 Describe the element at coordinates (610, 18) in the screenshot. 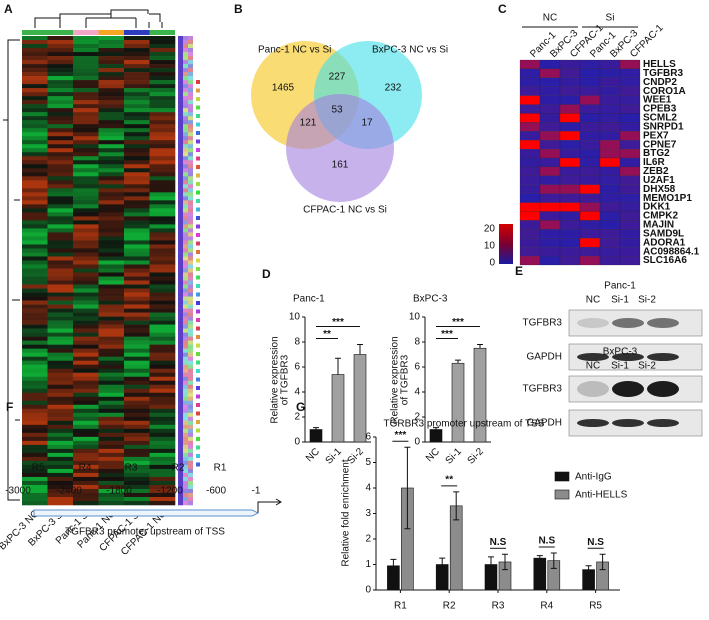

I see `group-label: Si` at that location.